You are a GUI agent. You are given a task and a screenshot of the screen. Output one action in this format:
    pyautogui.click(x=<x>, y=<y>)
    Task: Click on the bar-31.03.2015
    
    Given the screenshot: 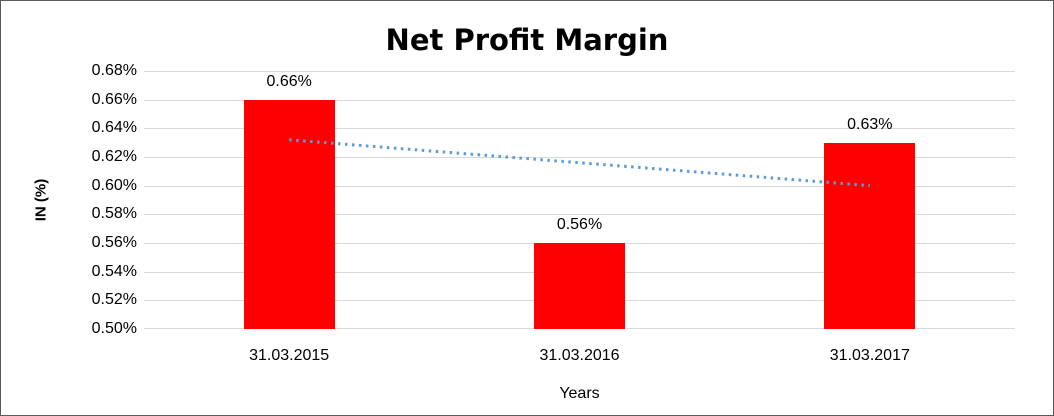 What is the action you would take?
    pyautogui.click(x=289, y=214)
    